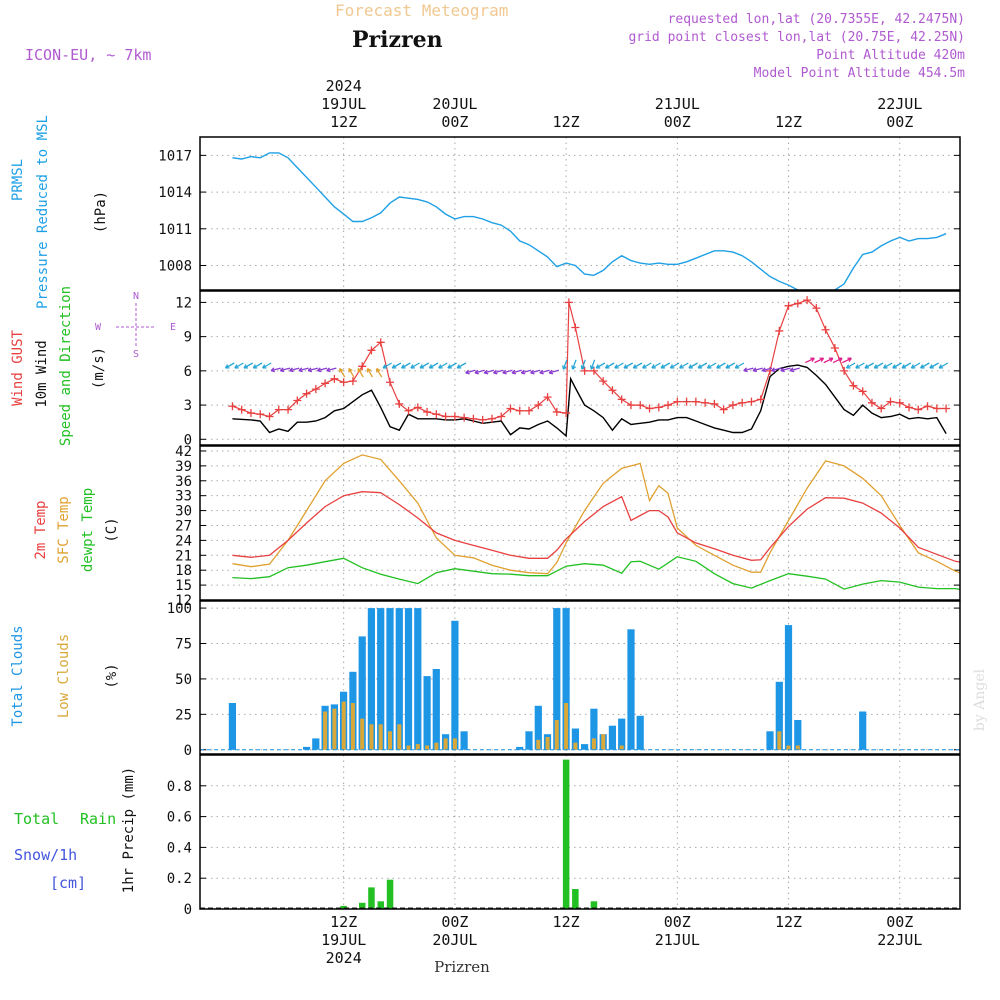  I want to click on time-label-top: 19JUL, so click(343, 104).